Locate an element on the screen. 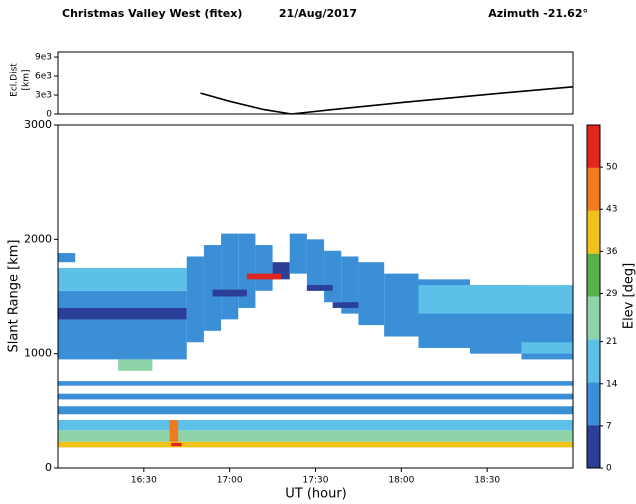  colorbar-tick-label: 21 is located at coordinates (611, 342).